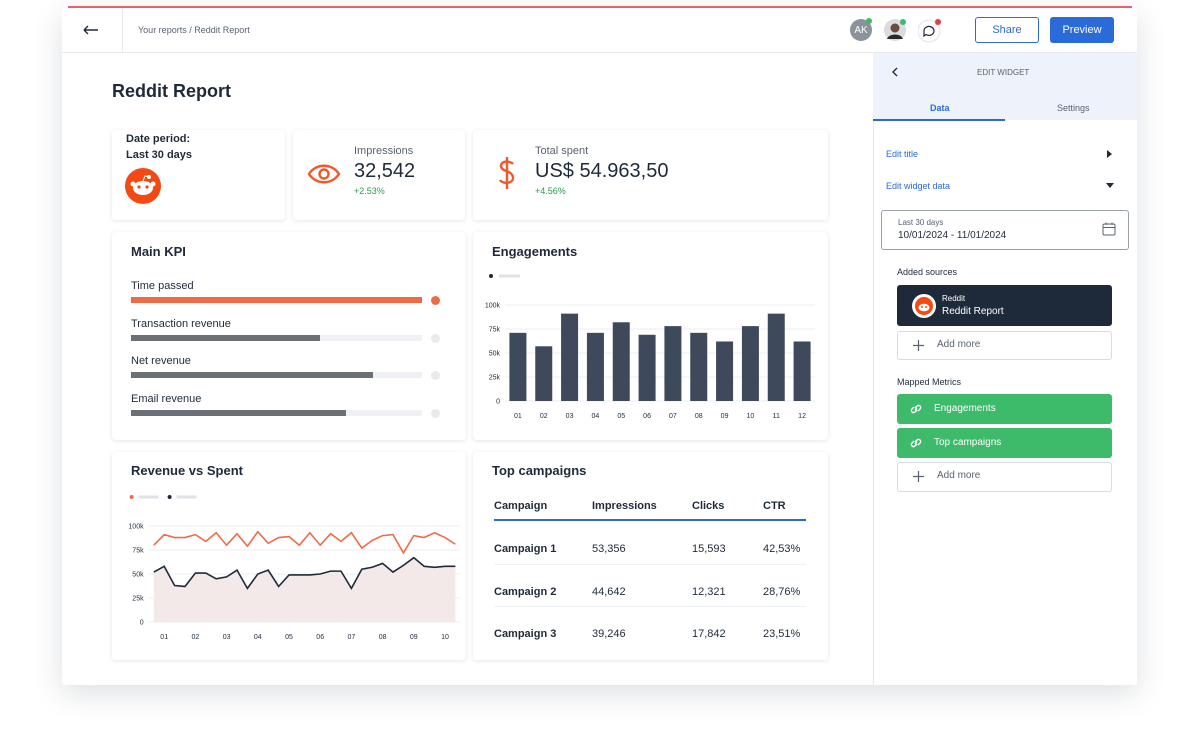 The height and width of the screenshot is (730, 1199). What do you see at coordinates (493, 306) in the screenshot?
I see `y-tick-label: 100k` at bounding box center [493, 306].